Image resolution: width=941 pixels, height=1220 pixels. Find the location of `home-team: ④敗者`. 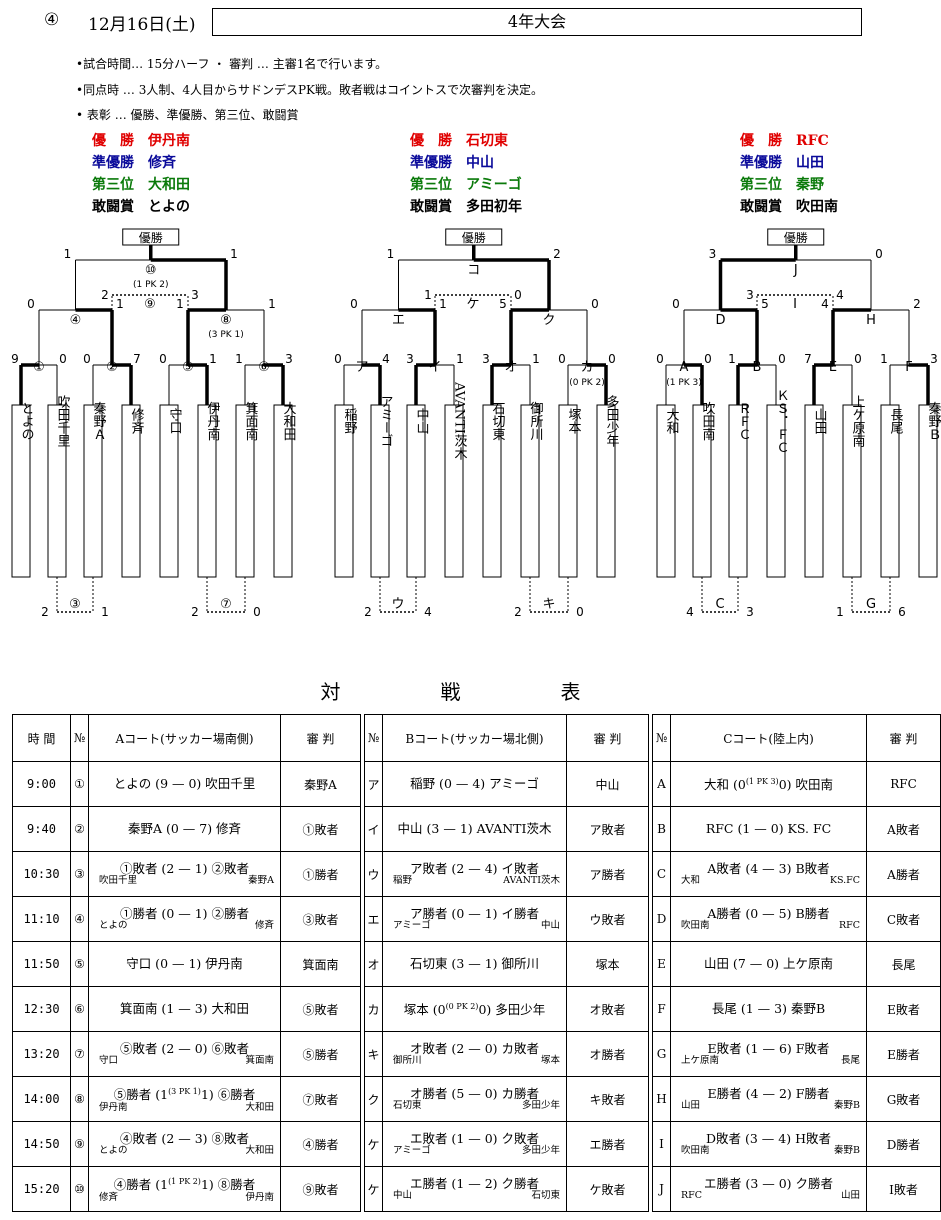

home-team: ④敗者 is located at coordinates (138, 1138).